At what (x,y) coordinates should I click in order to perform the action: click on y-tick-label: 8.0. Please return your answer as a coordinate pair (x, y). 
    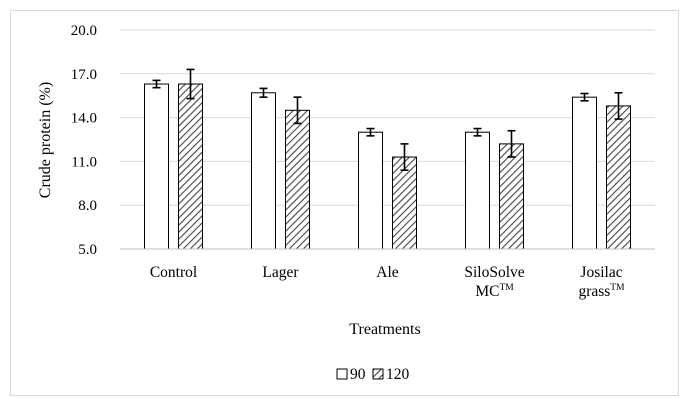
    Looking at the image, I should click on (87, 206).